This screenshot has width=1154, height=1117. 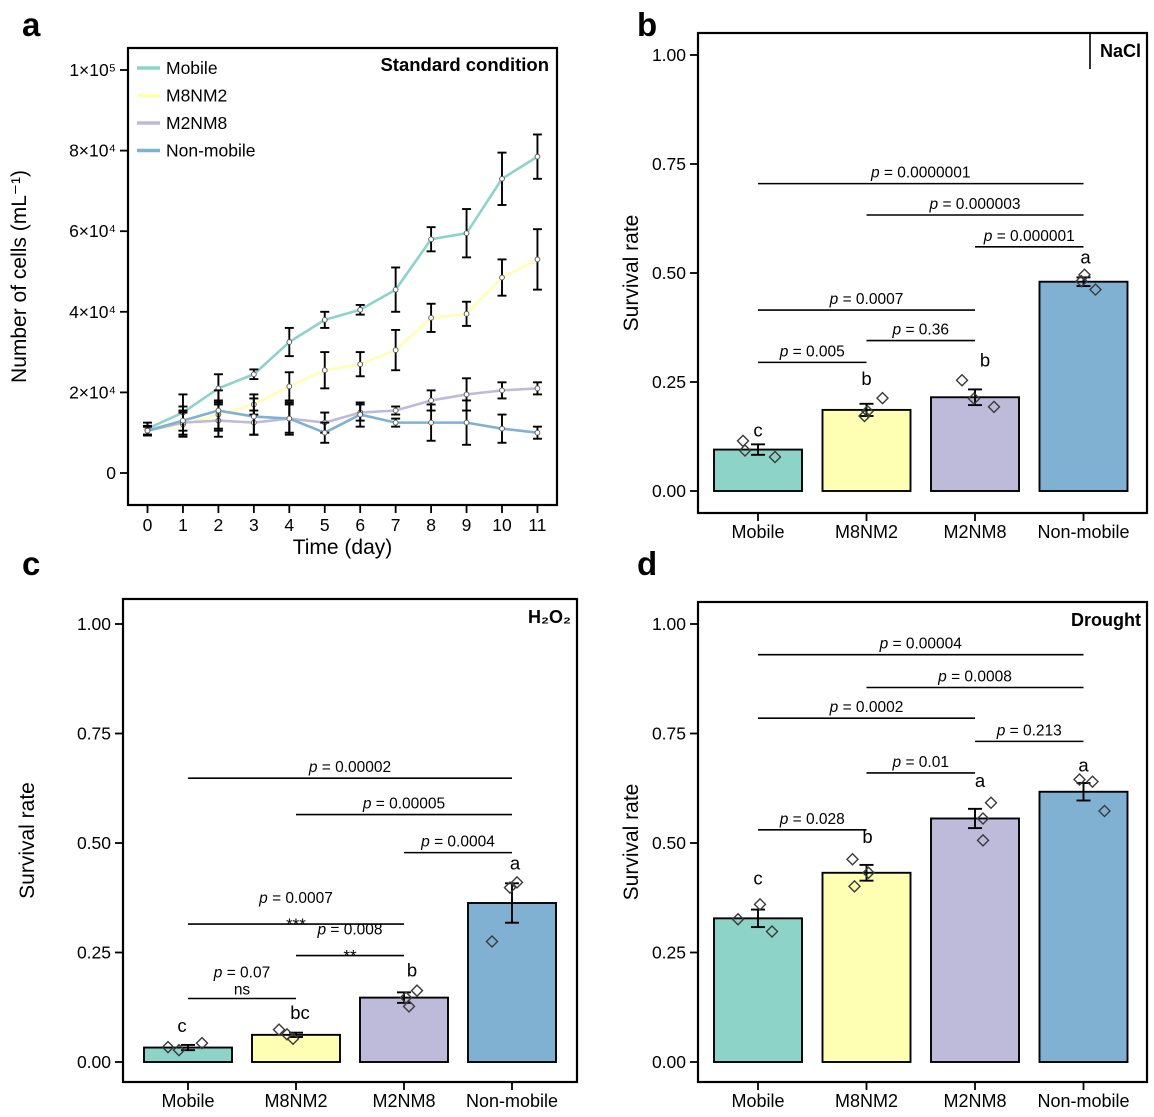 What do you see at coordinates (342, 422) in the screenshot?
I see `series-line-Non-mobile` at bounding box center [342, 422].